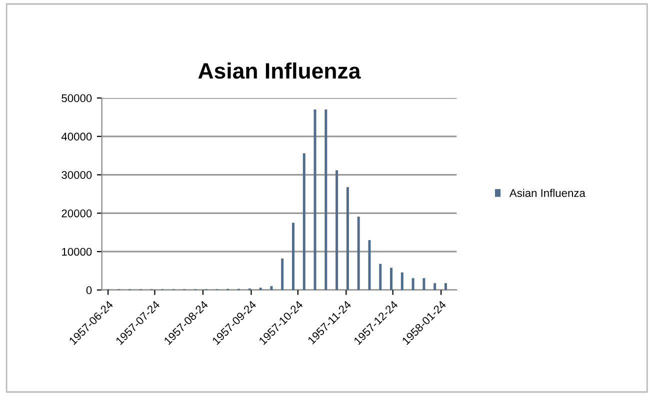 The height and width of the screenshot is (400, 657). I want to click on y-tick-label: 0, so click(89, 290).